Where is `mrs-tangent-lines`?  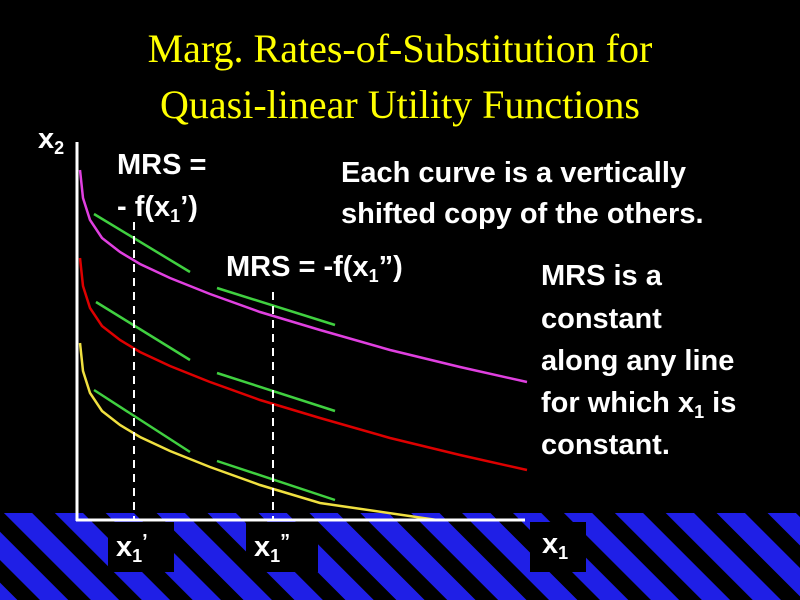 mrs-tangent-lines is located at coordinates (214, 357).